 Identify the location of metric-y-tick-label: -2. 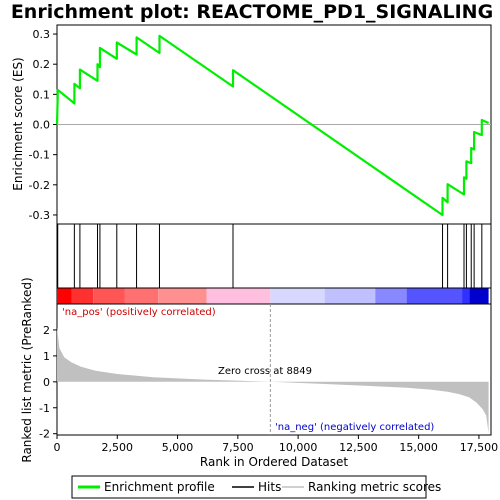
(44, 434).